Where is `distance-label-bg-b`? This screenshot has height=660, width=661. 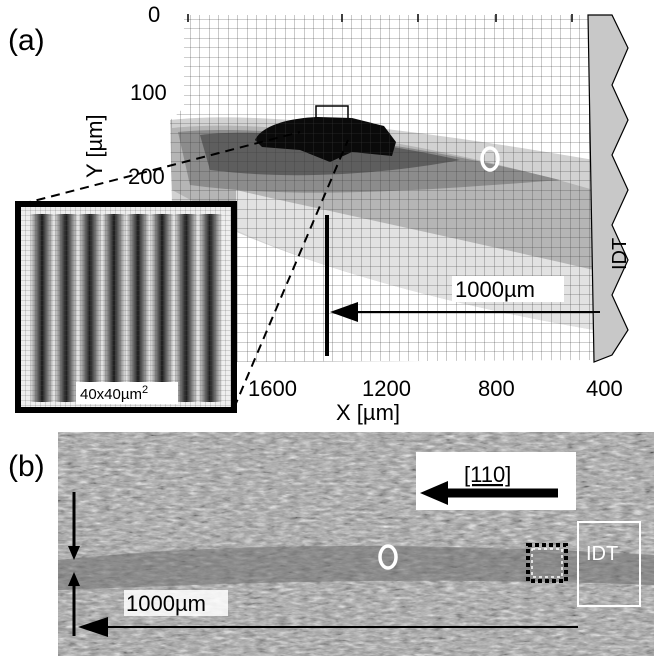
distance-label-bg-b is located at coordinates (176, 603).